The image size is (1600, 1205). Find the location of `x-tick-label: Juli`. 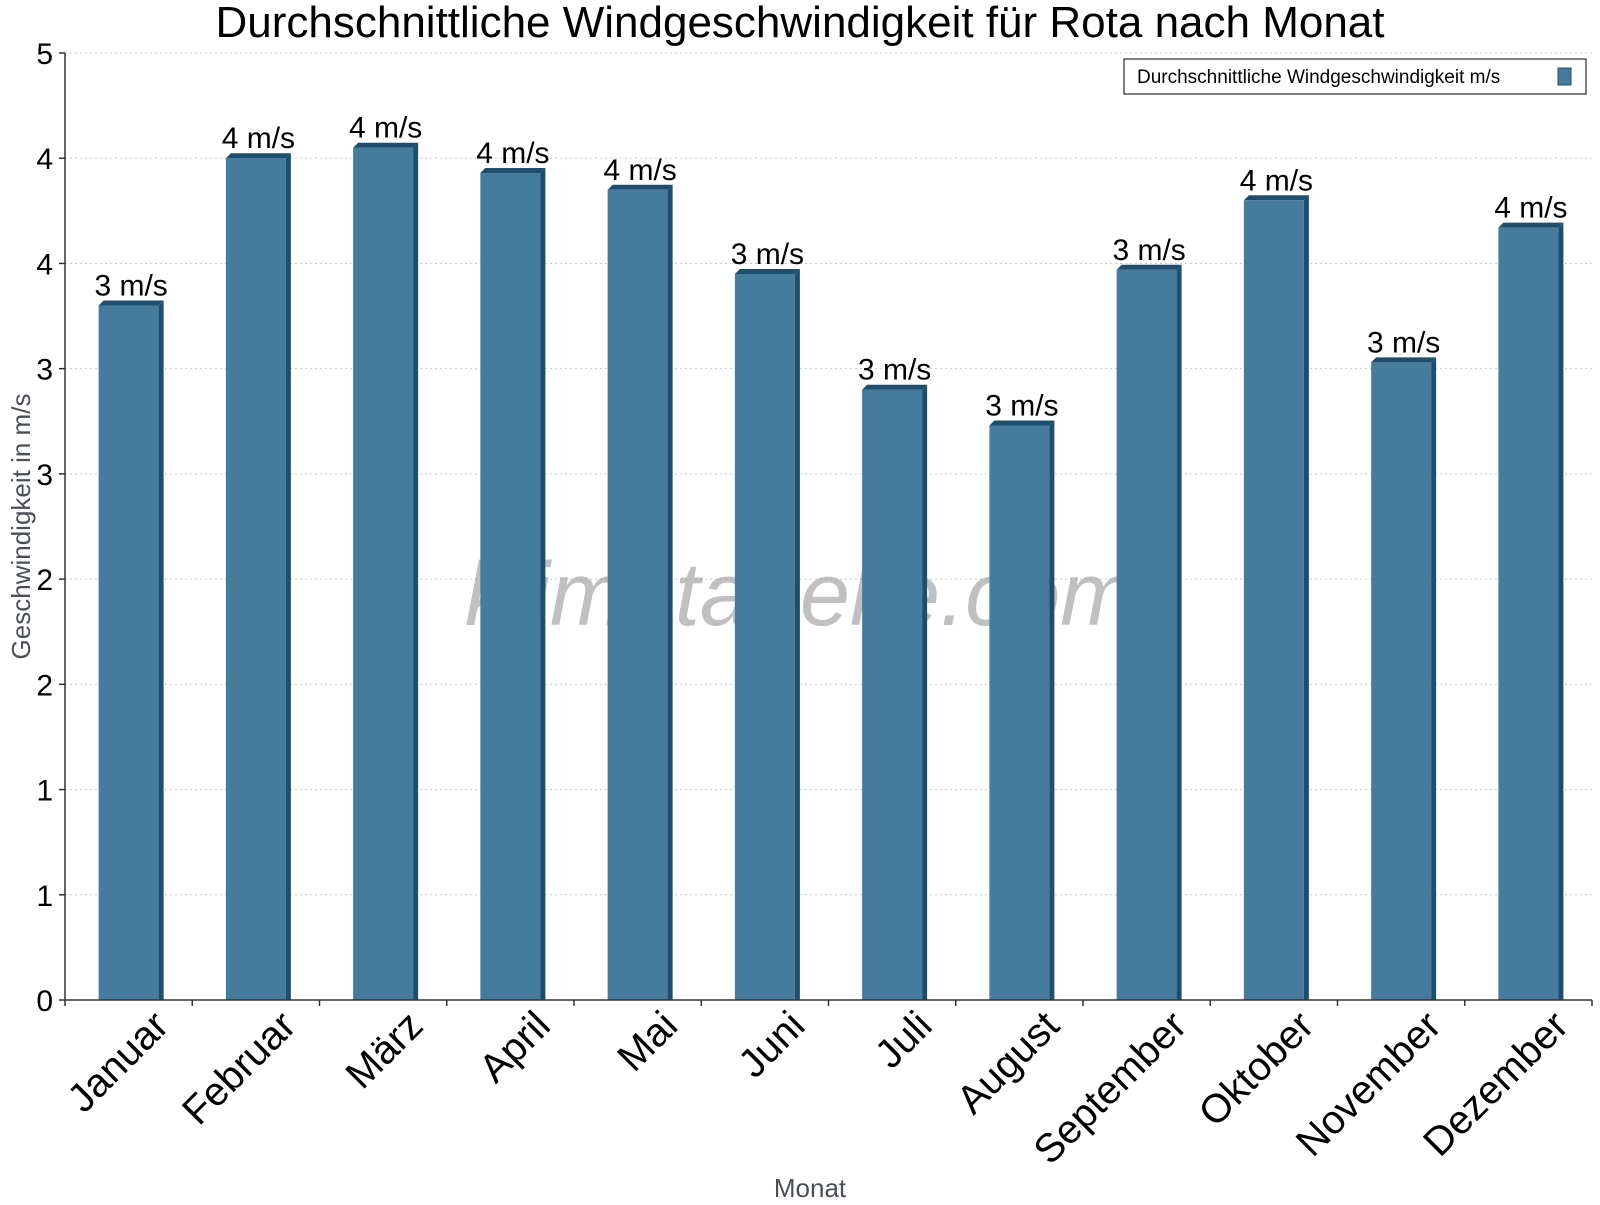

x-tick-label: Juli is located at coordinates (904, 1040).